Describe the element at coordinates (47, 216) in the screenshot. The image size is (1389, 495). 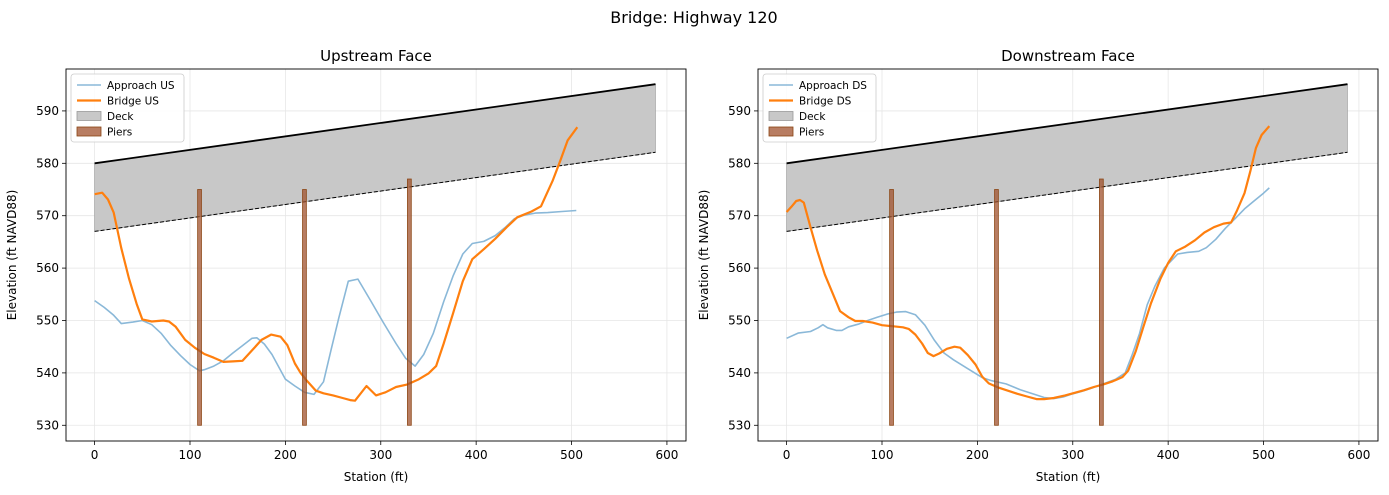
I see `upstream-ytick-label-570: 570` at that location.